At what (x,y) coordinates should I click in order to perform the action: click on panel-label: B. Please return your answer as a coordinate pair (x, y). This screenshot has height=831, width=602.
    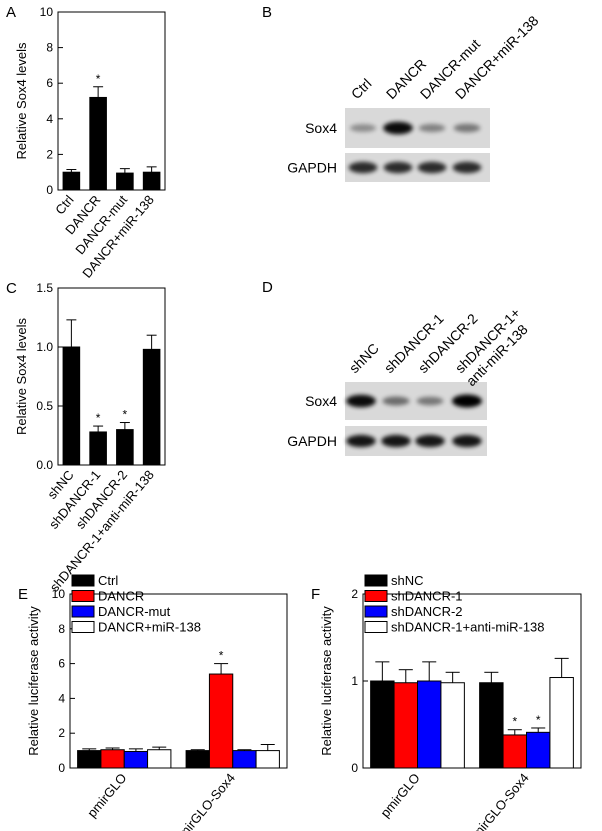
    Looking at the image, I should click on (267, 12).